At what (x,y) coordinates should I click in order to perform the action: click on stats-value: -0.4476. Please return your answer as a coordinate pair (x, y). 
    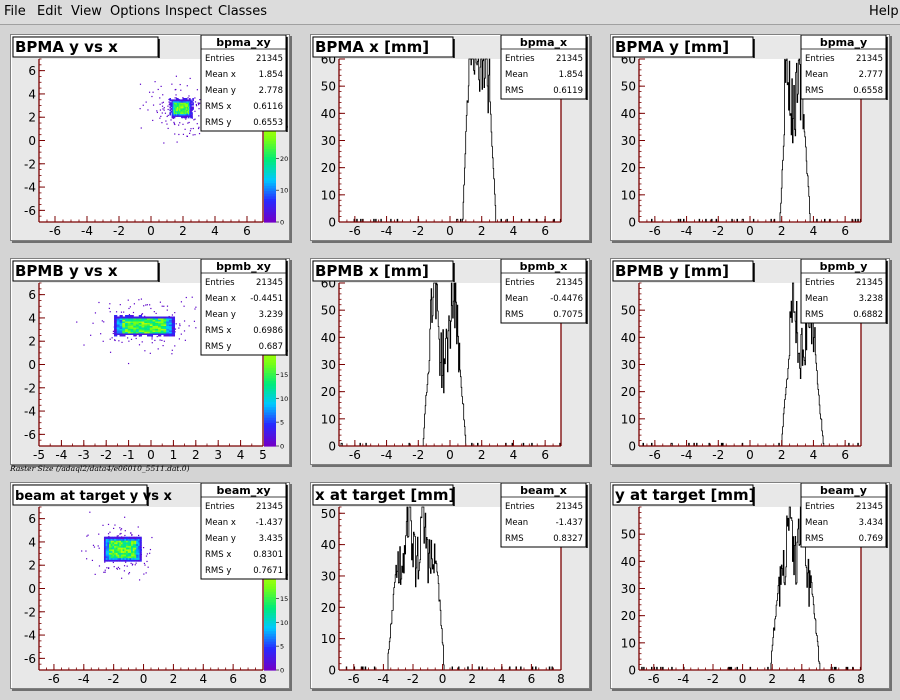
    Looking at the image, I should click on (566, 299).